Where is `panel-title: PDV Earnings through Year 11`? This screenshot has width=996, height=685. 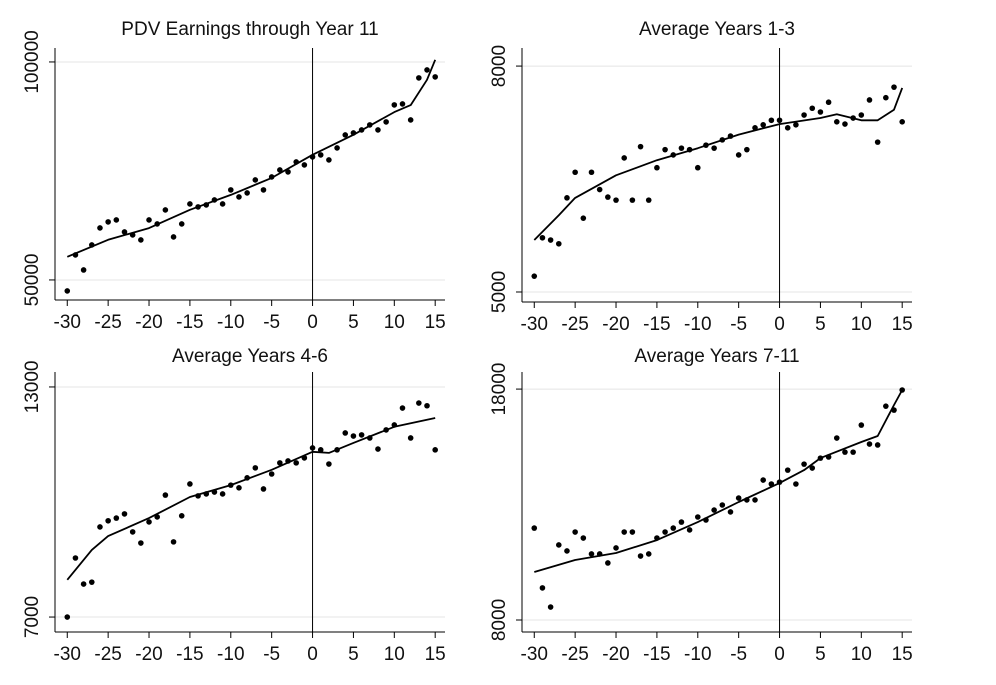 panel-title: PDV Earnings through Year 11 is located at coordinates (249, 29).